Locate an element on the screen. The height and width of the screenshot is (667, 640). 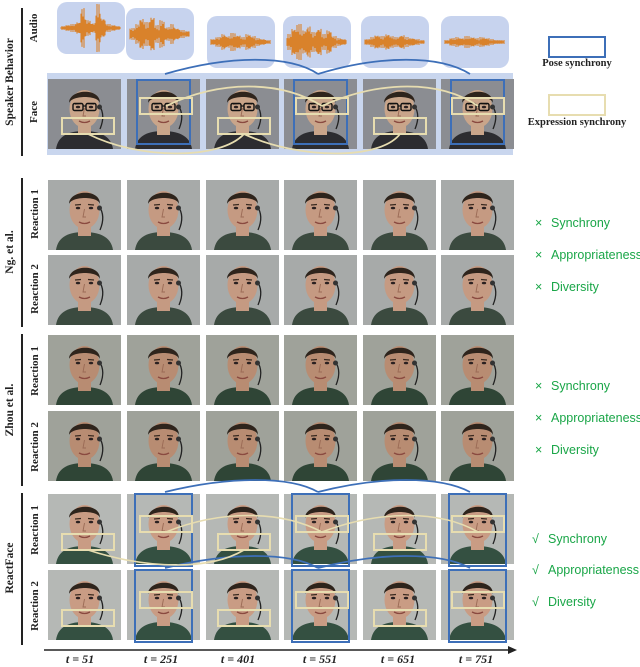
method1-reaction2-label: Reaction 2 is located at coordinates (35, 289).